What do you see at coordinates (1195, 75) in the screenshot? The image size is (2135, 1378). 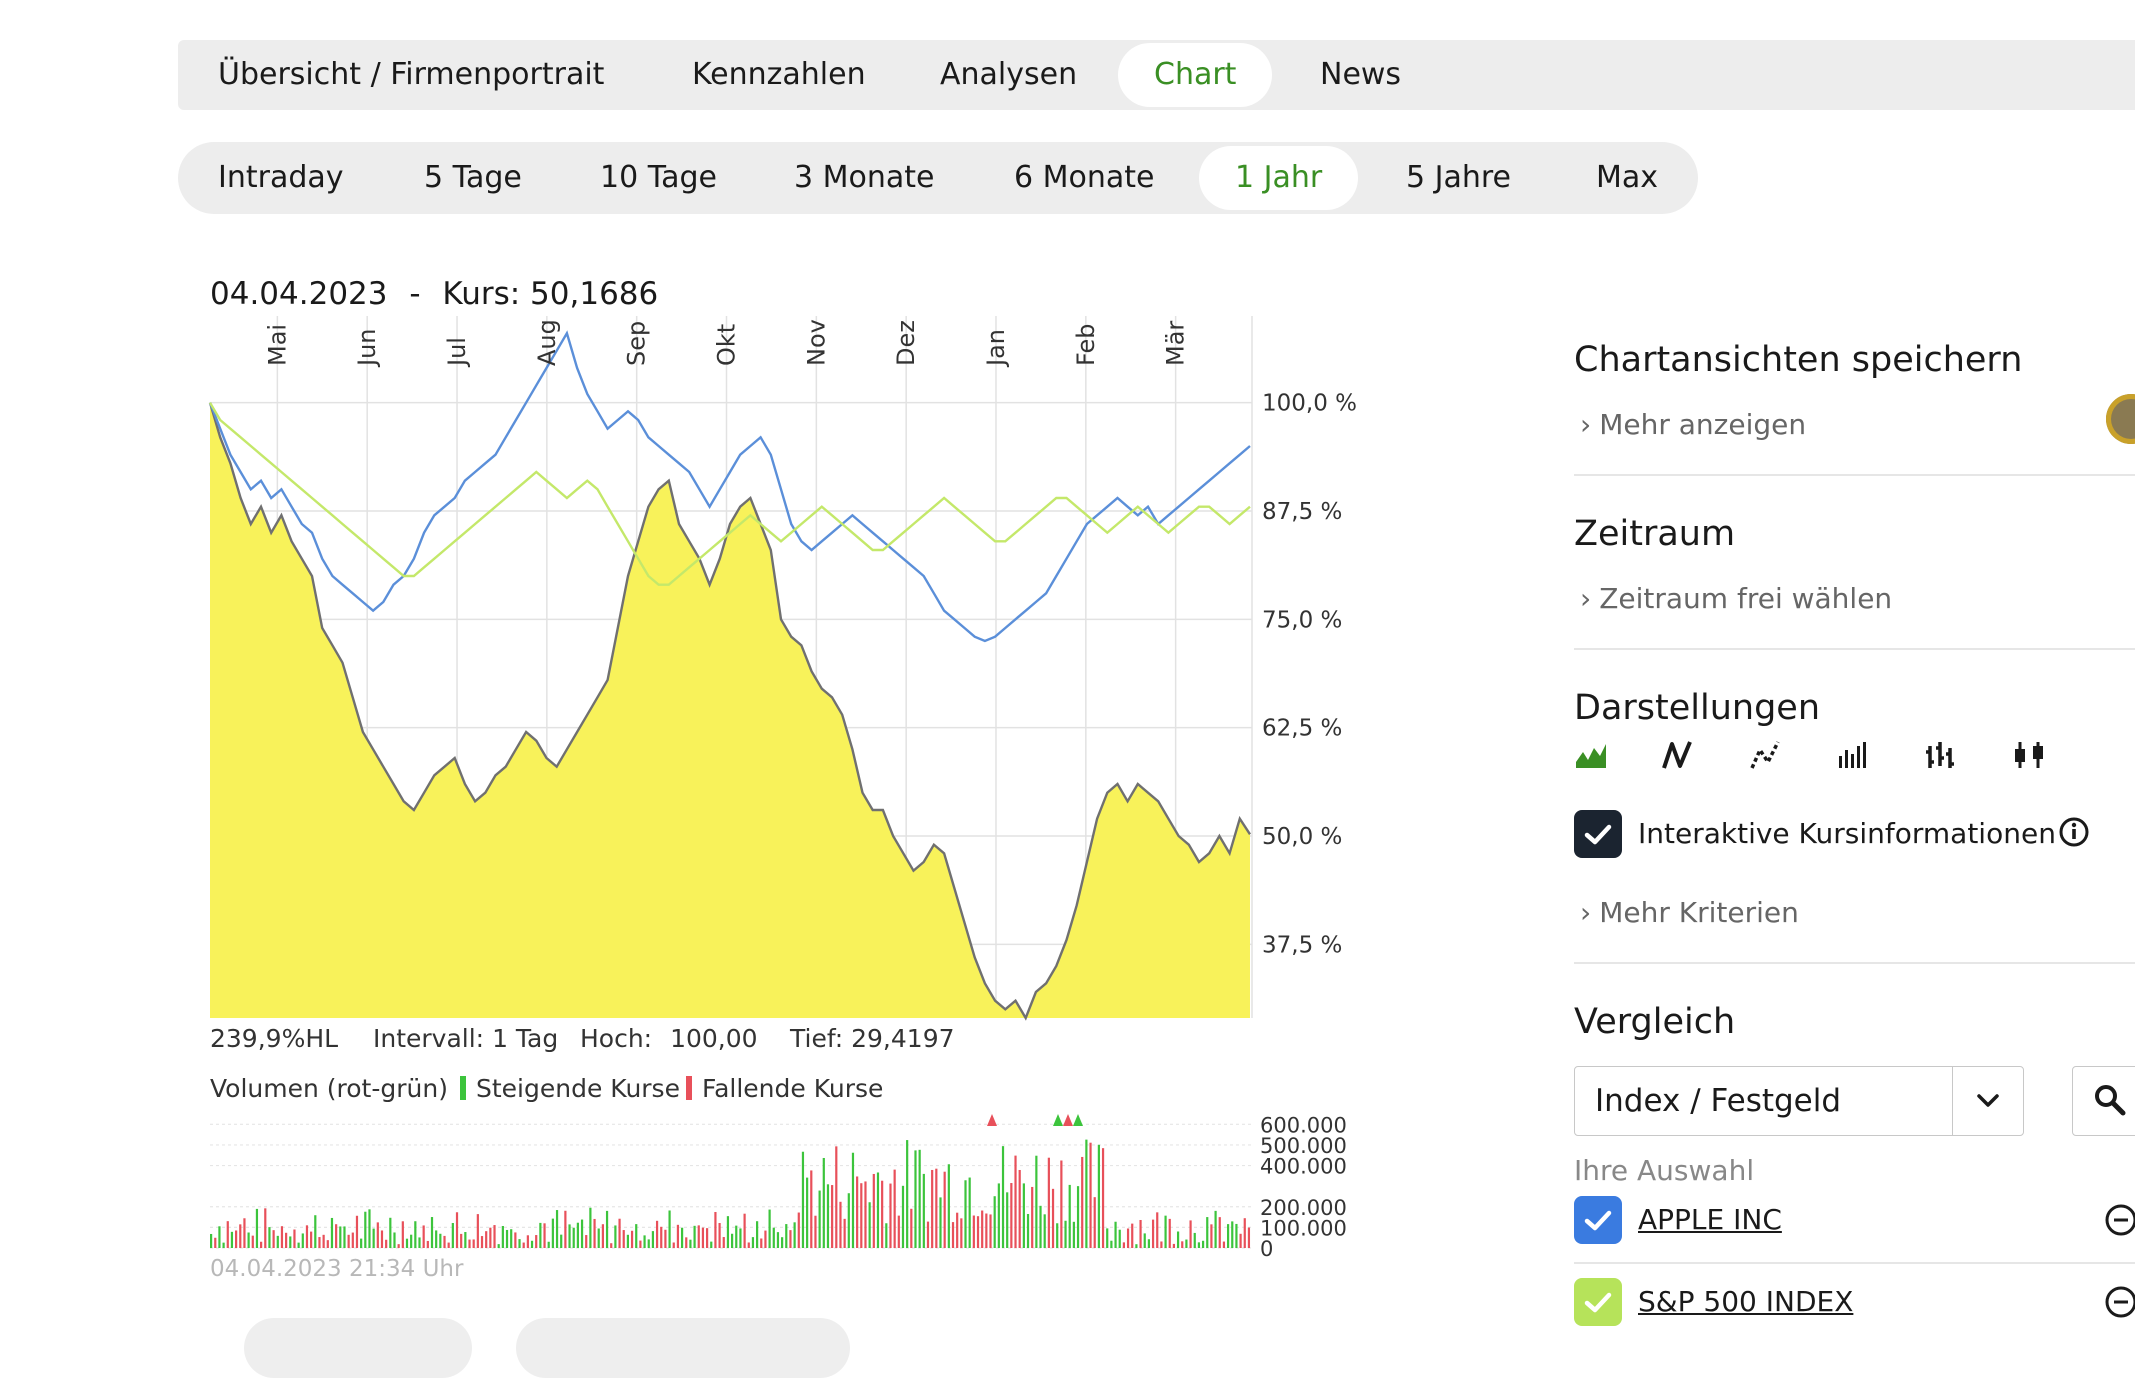 I see `tab-chart: Chart` at bounding box center [1195, 75].